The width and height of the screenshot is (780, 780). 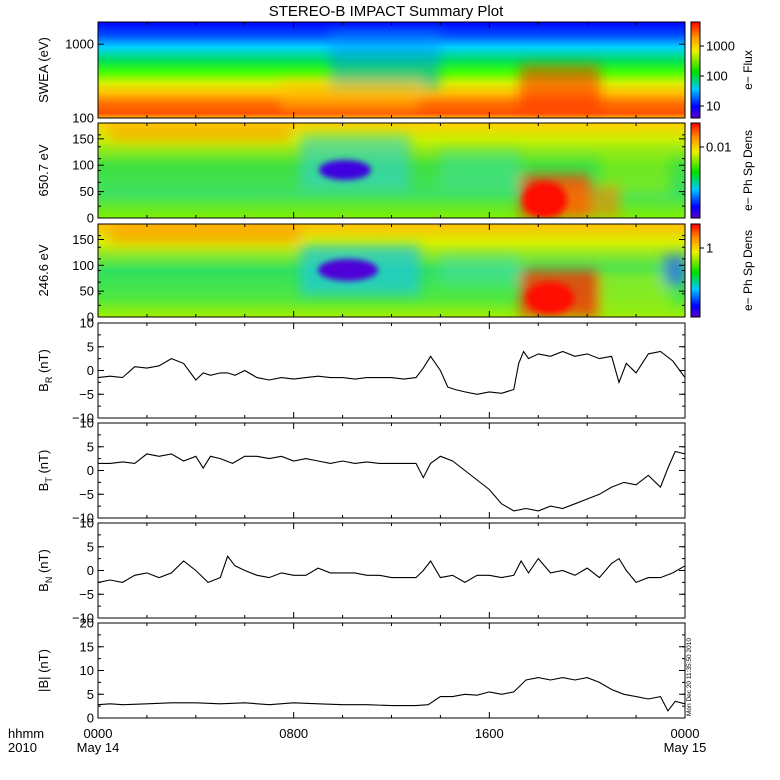 I want to click on colorbar-tick-label: 10, so click(x=713, y=106).